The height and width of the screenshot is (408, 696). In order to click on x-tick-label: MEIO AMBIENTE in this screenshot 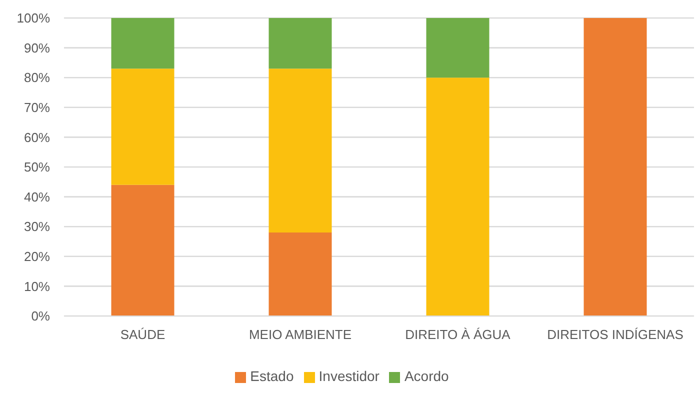, I will do `click(300, 334)`.